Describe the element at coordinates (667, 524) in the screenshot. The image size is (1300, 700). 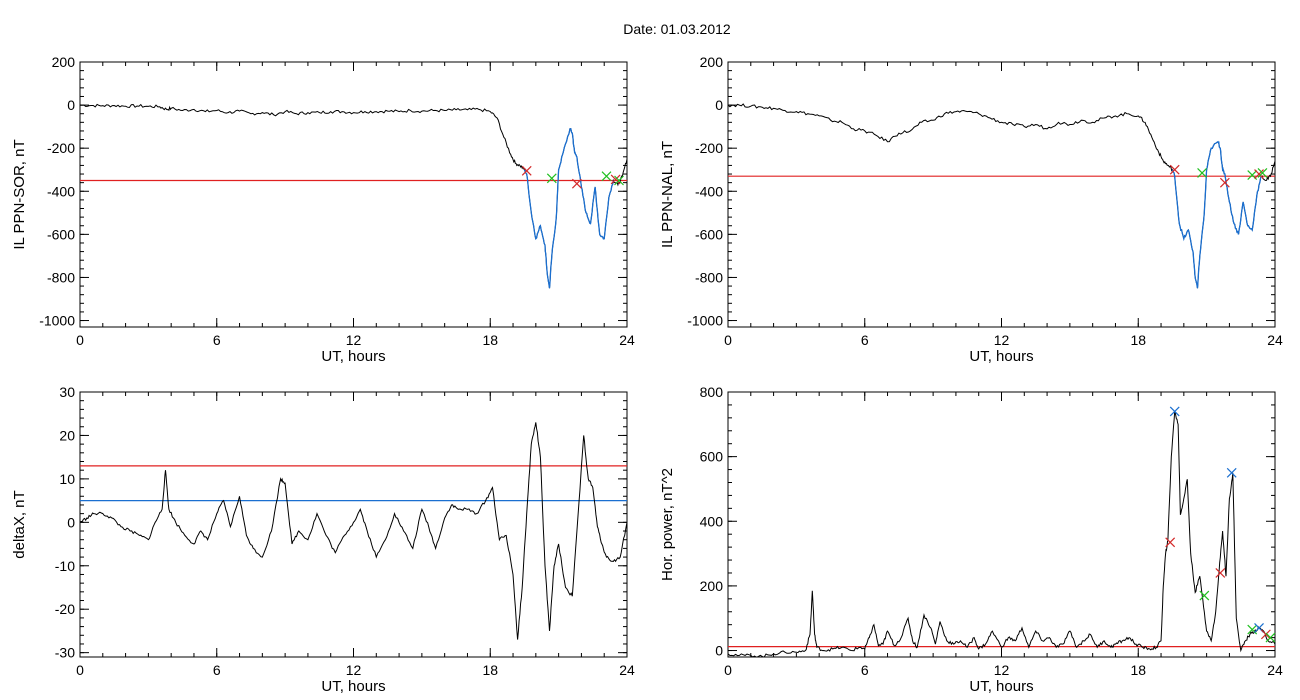
I see `y-axis-label: Hor. power, nT^2` at that location.